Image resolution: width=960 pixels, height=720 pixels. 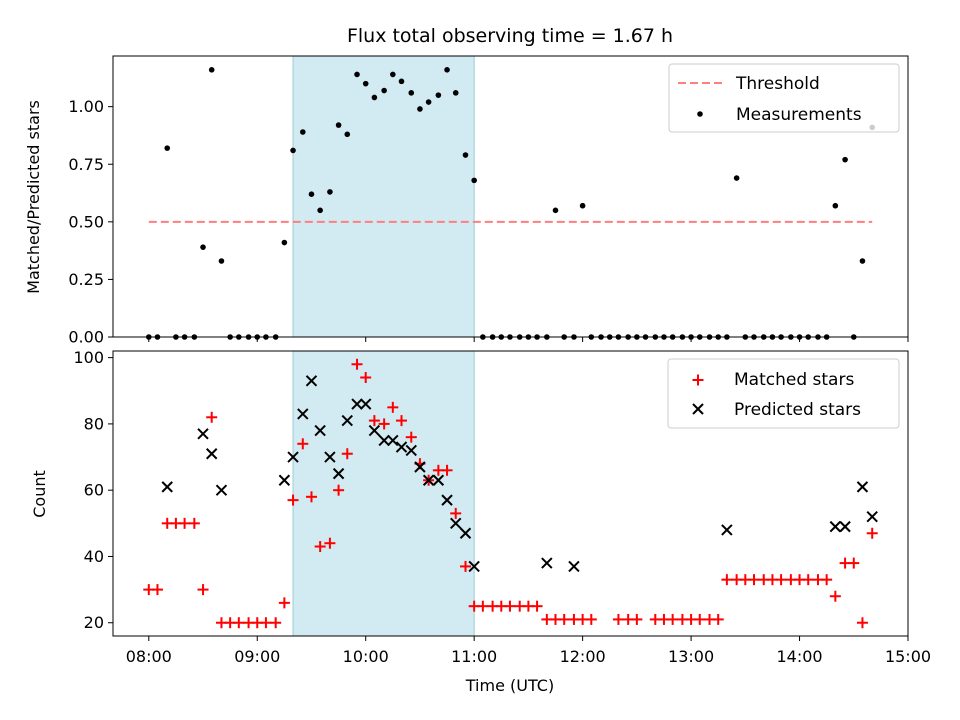 I want to click on legend-predicted-label: Predicted stars, so click(x=797, y=410).